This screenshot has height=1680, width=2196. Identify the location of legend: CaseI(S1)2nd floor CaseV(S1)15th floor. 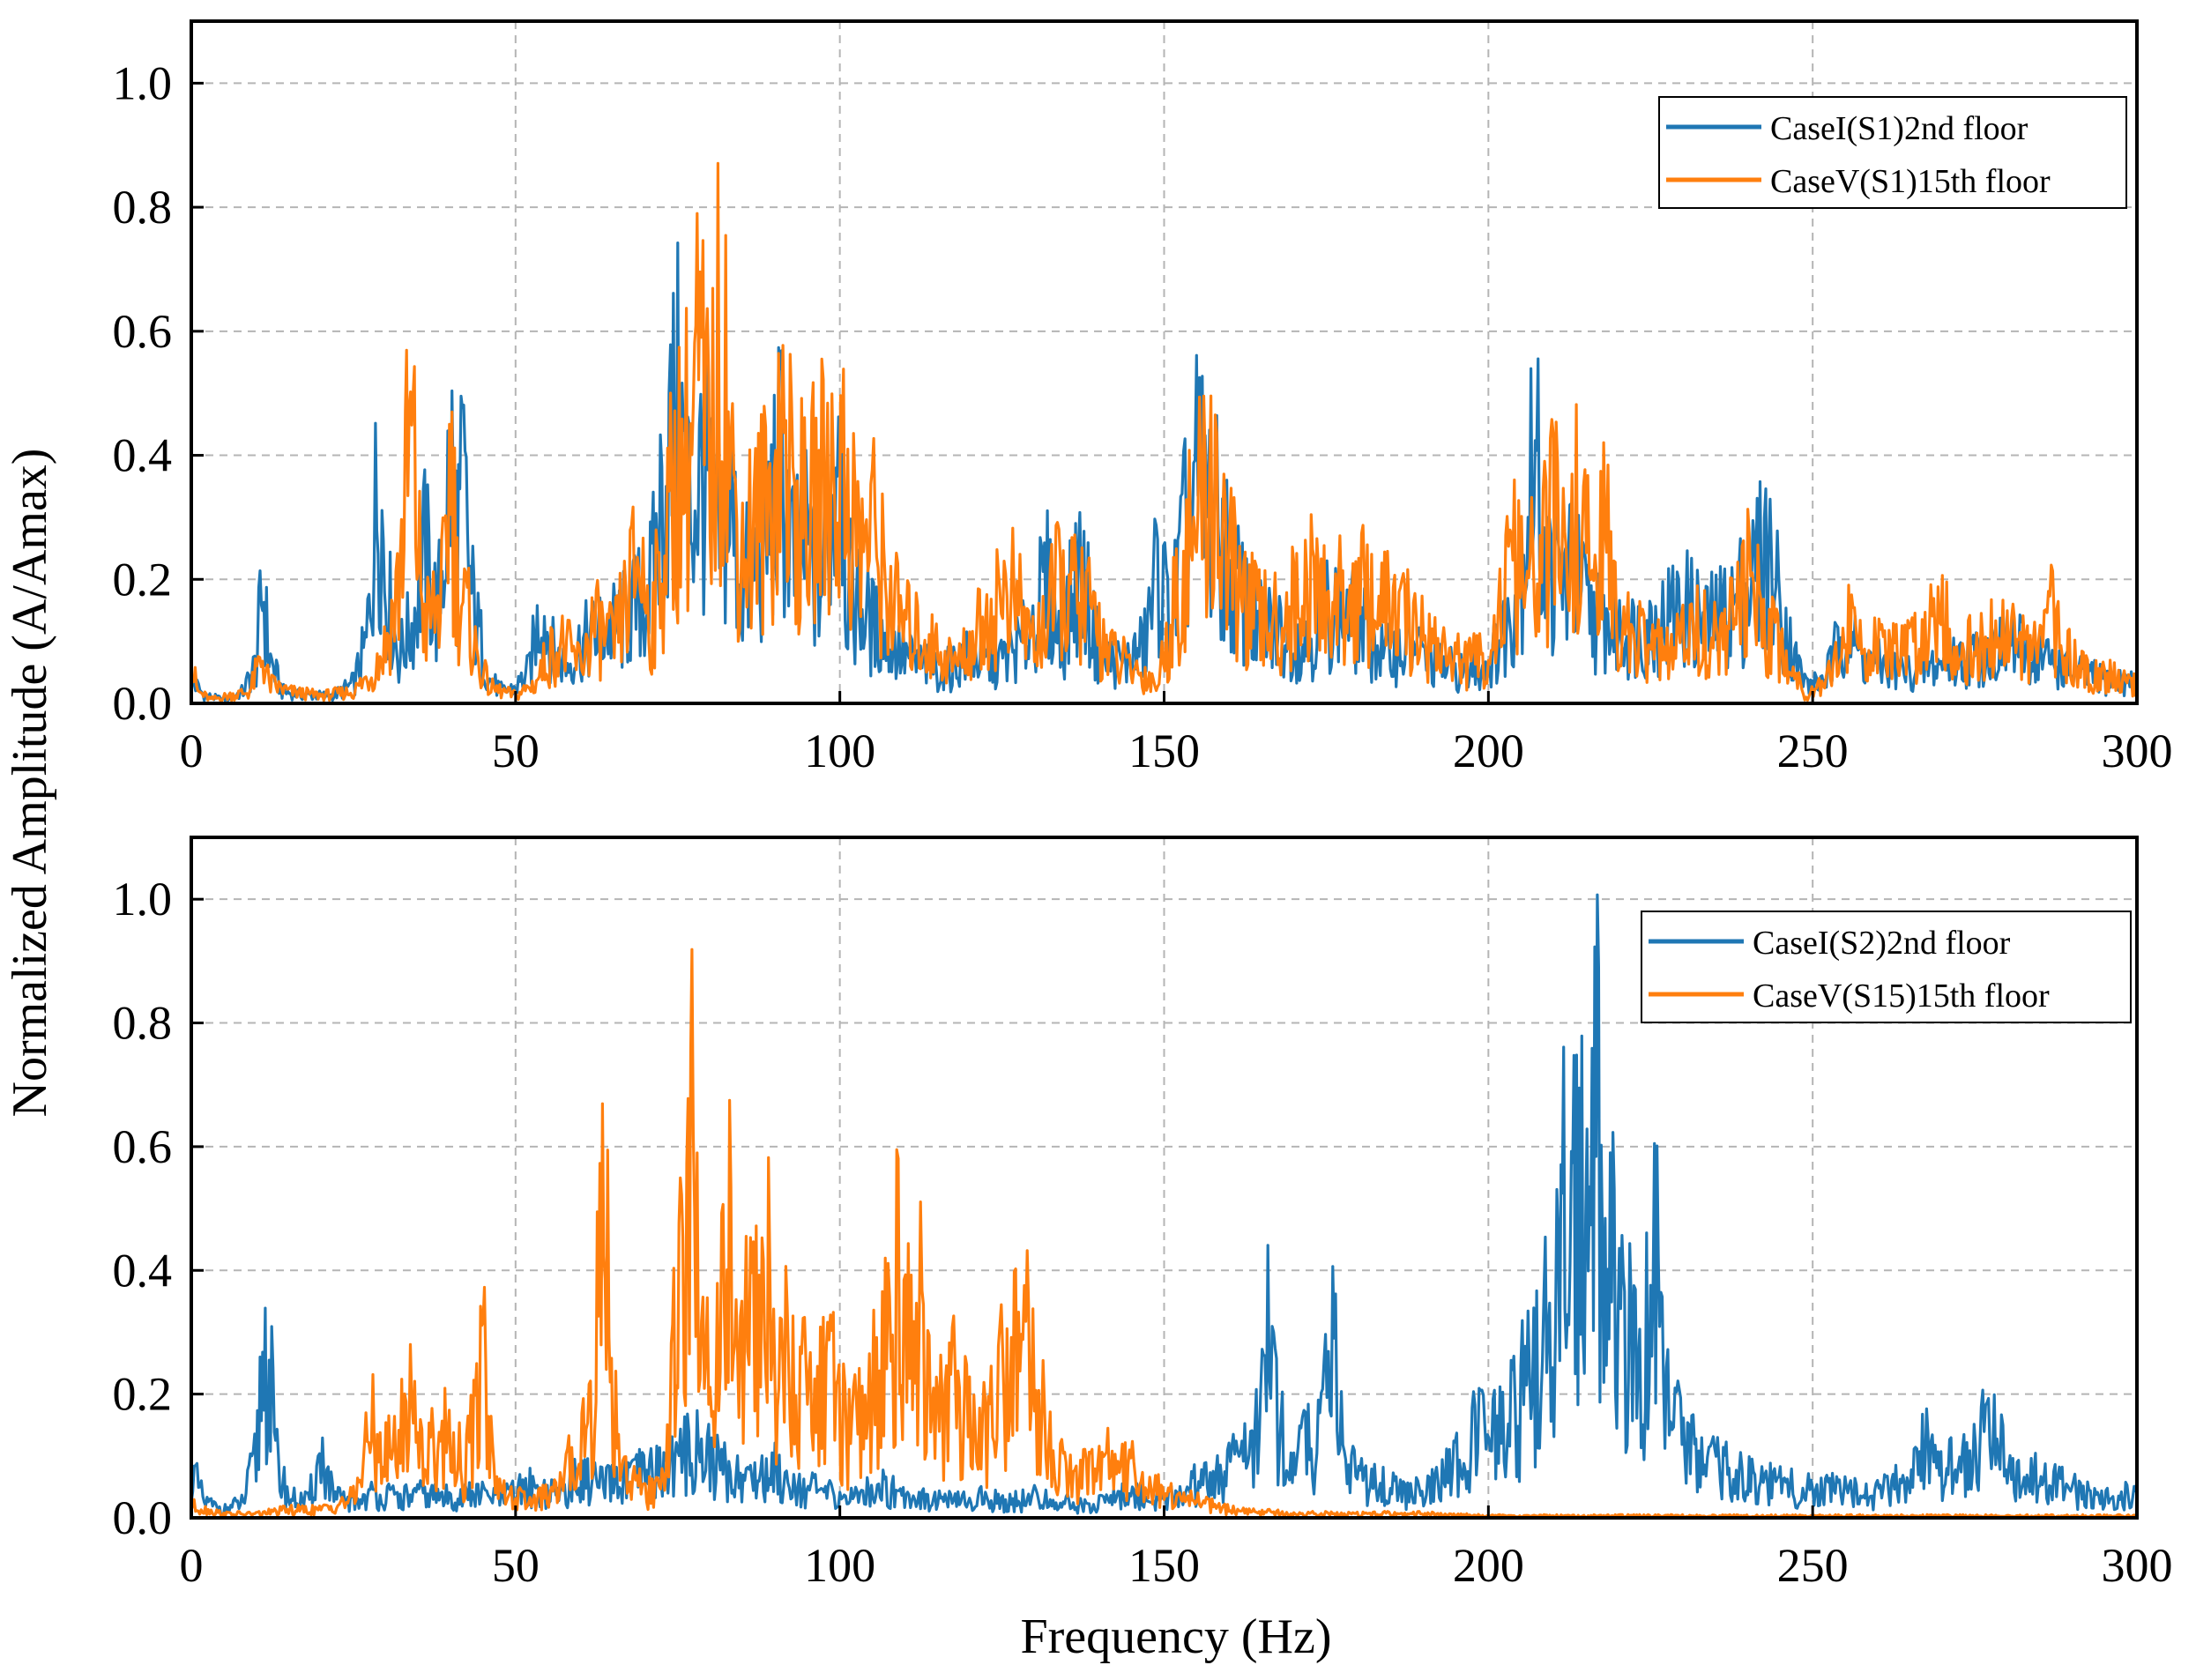
(1892, 152).